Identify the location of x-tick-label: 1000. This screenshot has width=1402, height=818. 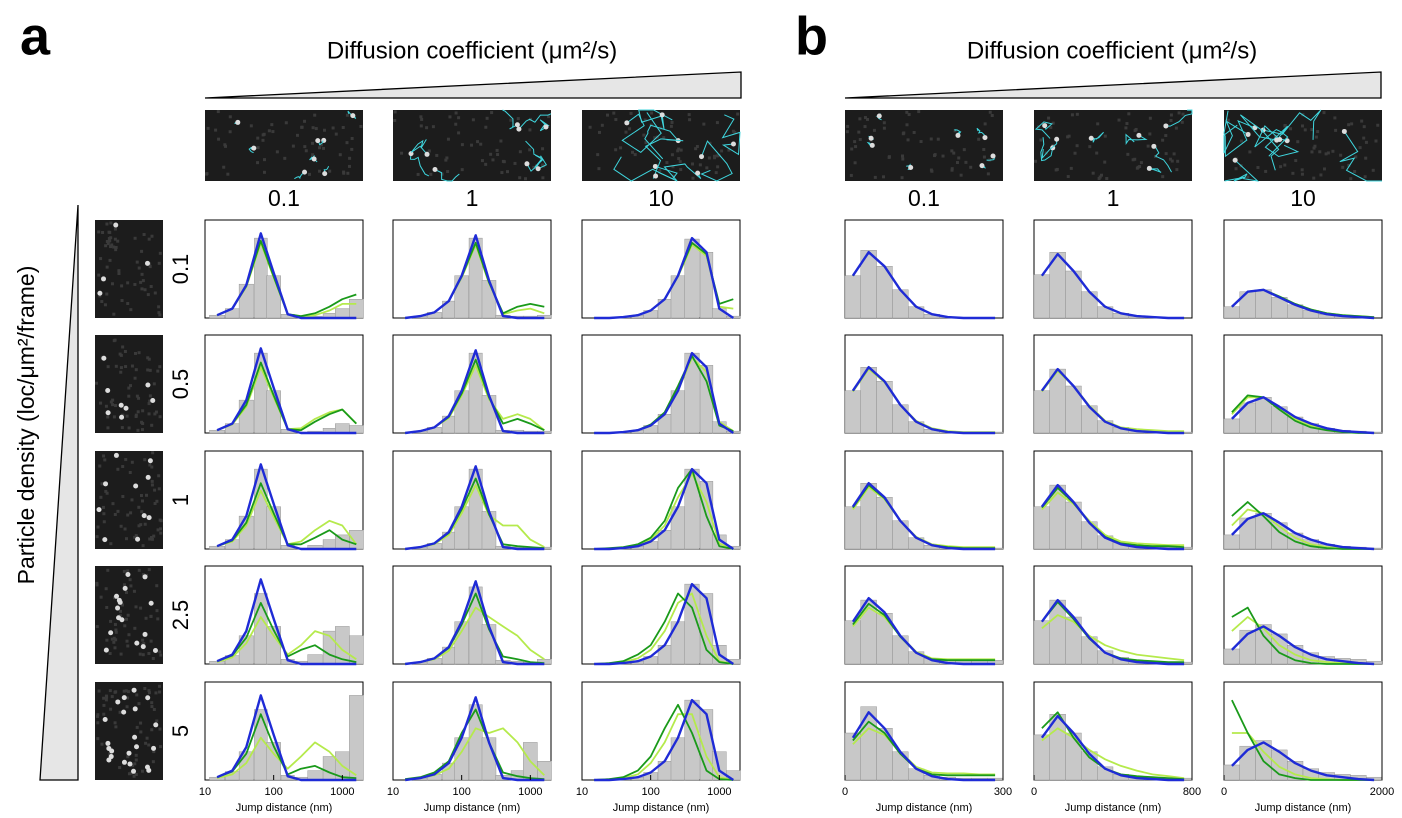
(530, 792).